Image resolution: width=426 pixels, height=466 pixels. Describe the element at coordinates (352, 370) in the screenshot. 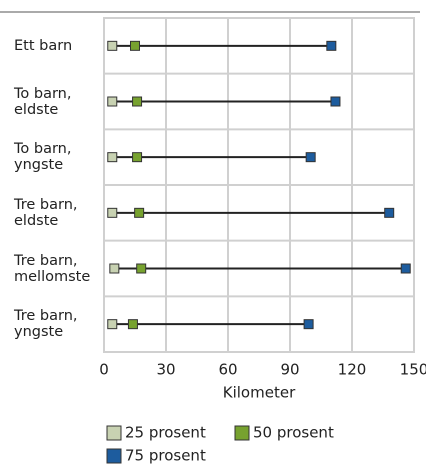

I see `x-tick-label: 120` at that location.